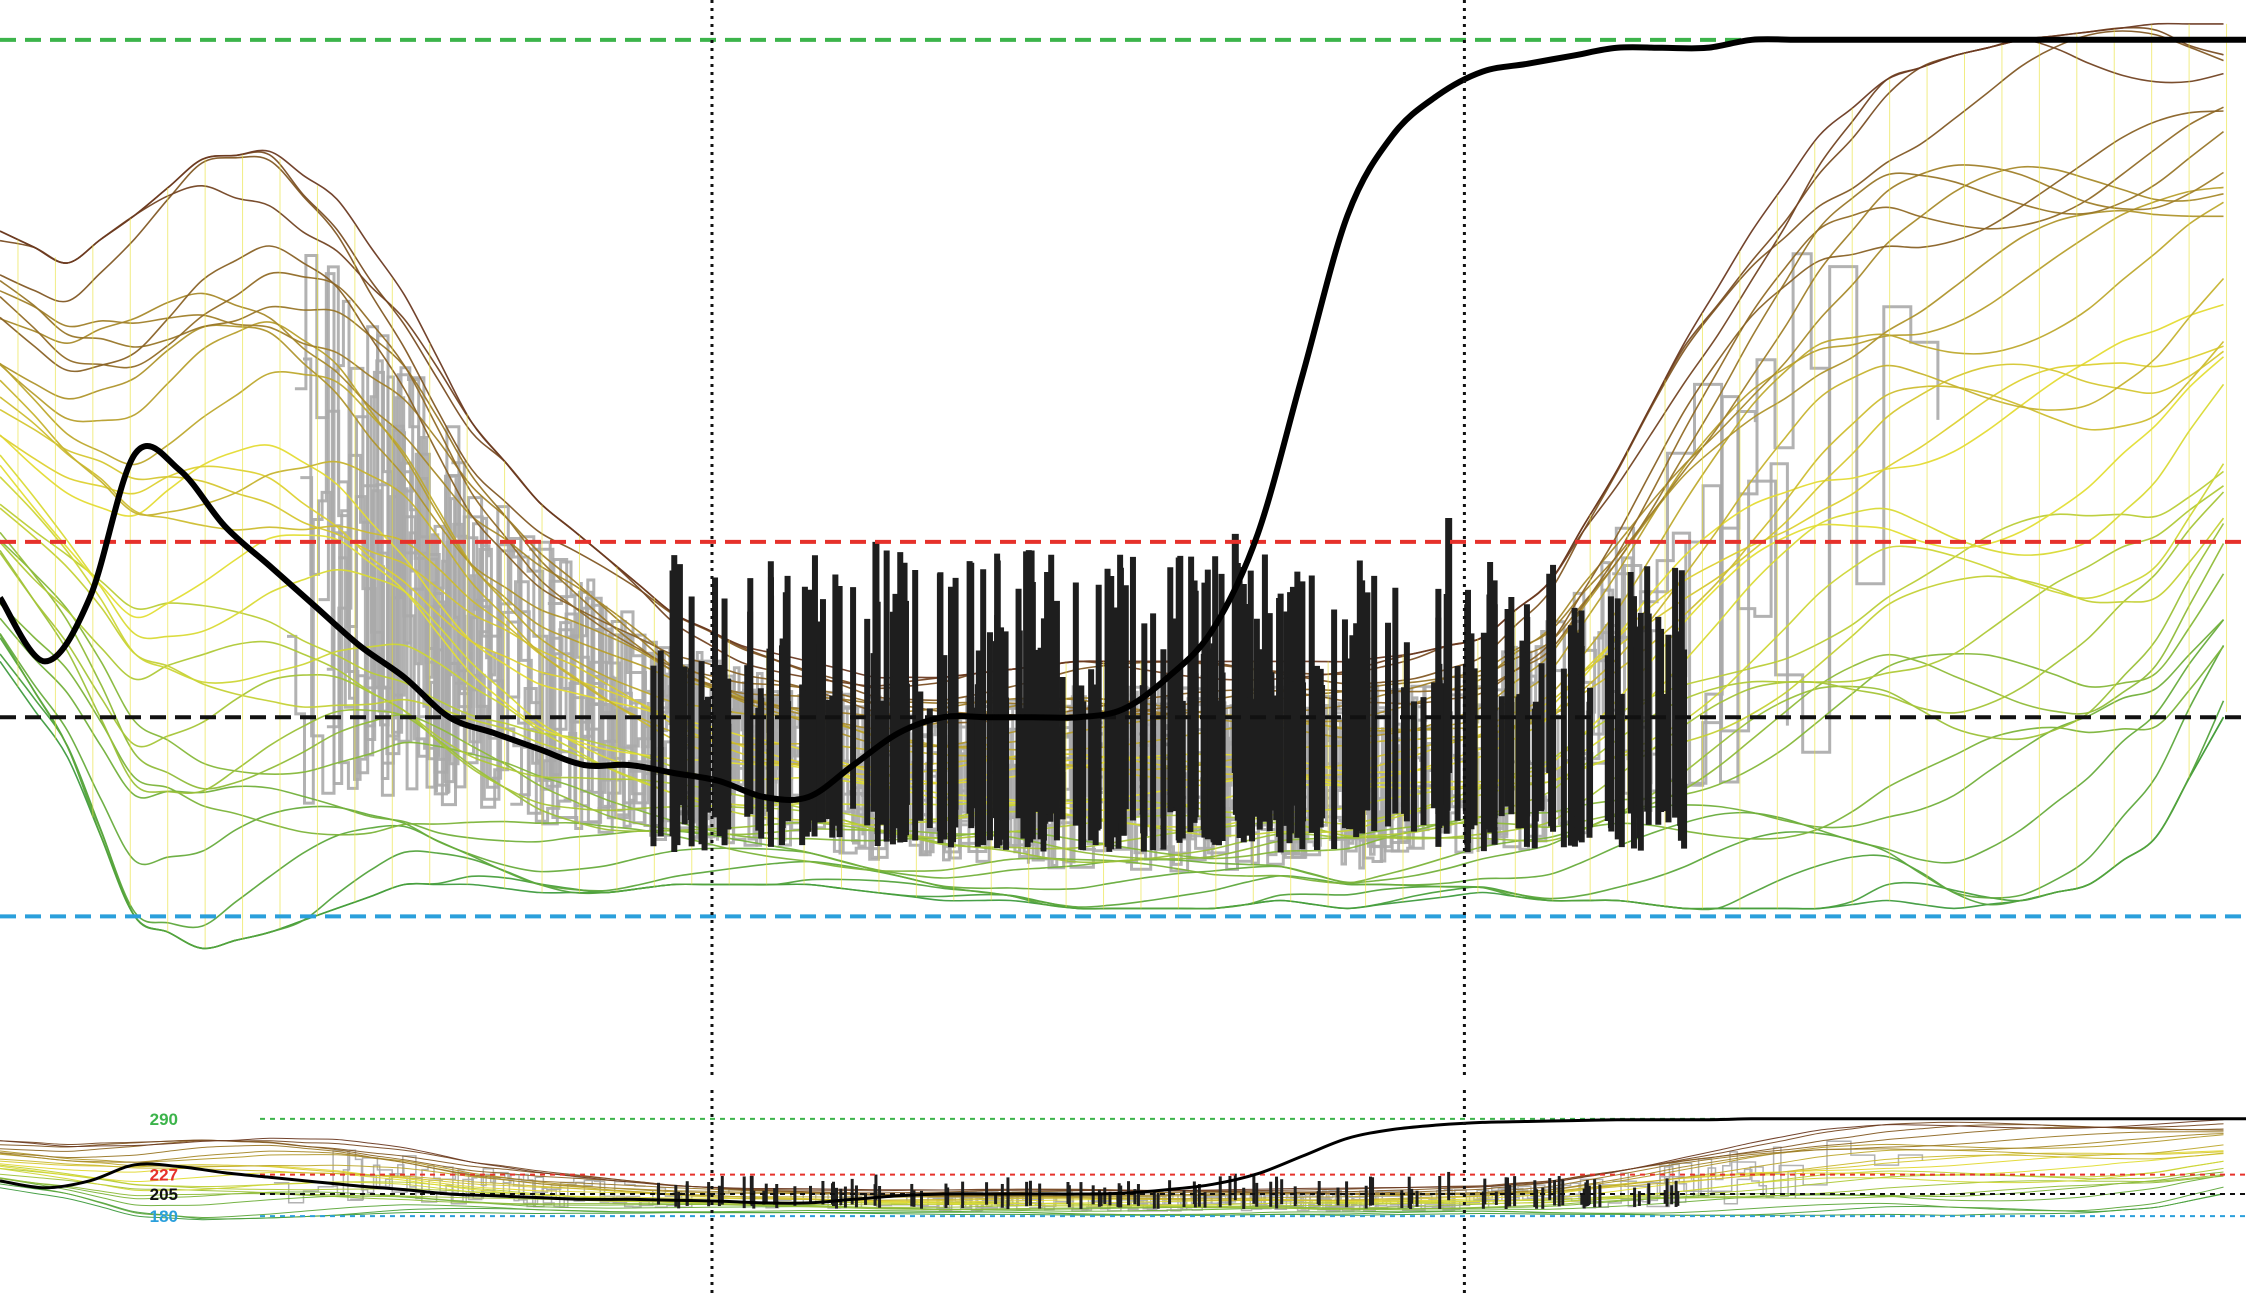  Describe the element at coordinates (164, 1175) in the screenshot. I see `reference-line-label: 227` at that location.